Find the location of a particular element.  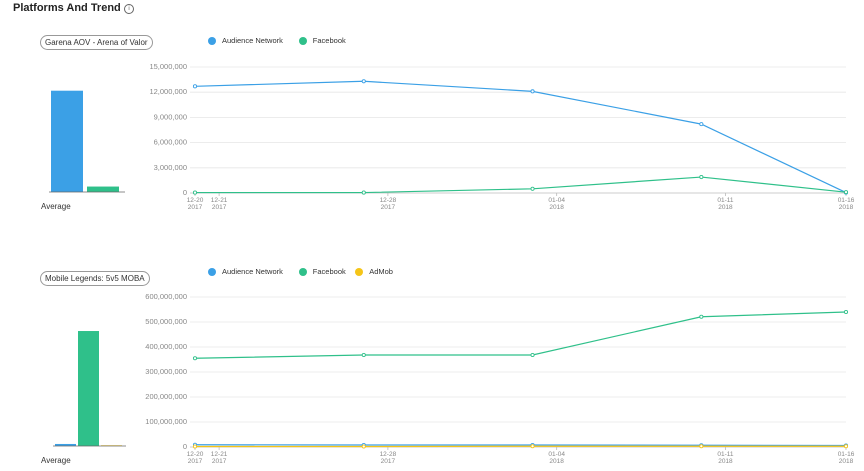

y-tick-label: 3,000,000 is located at coordinates (170, 167).